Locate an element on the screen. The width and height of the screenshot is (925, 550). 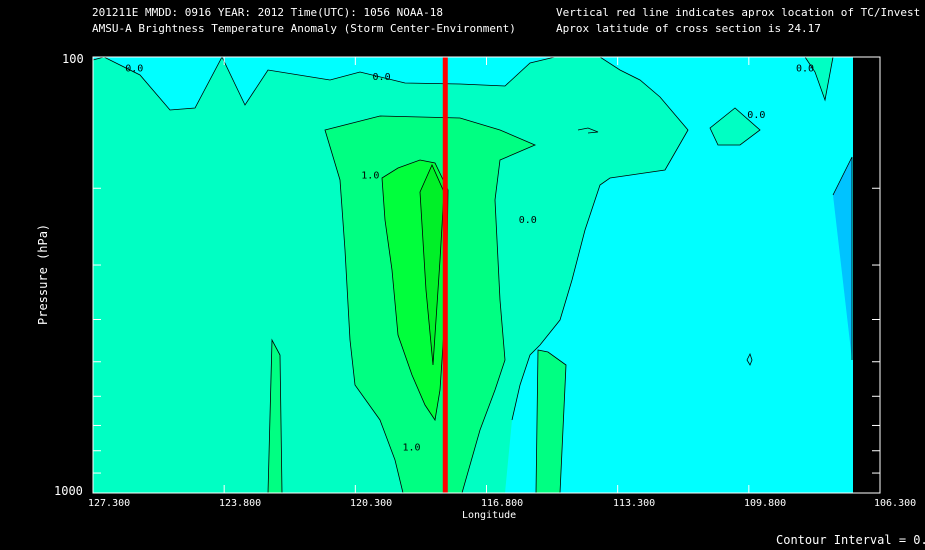
contour-line-tiny-loop is located at coordinates (588, 130).